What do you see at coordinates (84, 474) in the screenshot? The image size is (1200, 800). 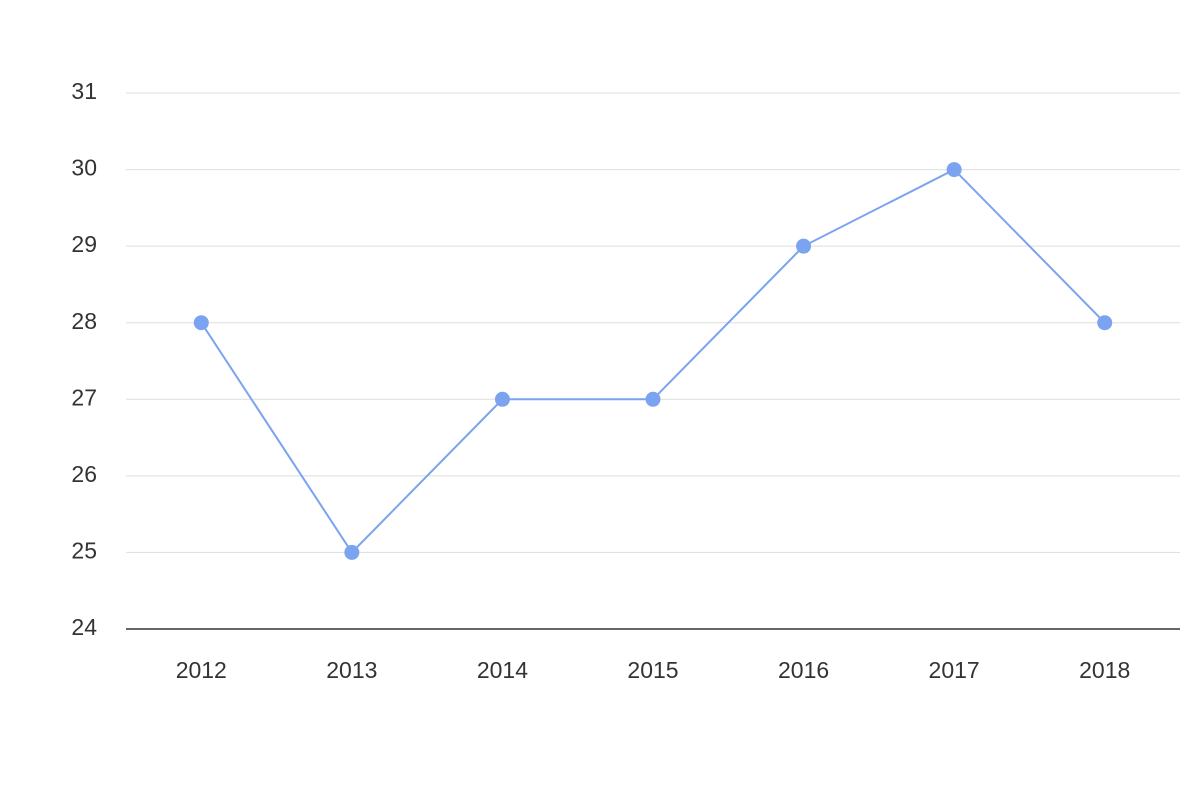 I see `y-tick-label: 26` at bounding box center [84, 474].